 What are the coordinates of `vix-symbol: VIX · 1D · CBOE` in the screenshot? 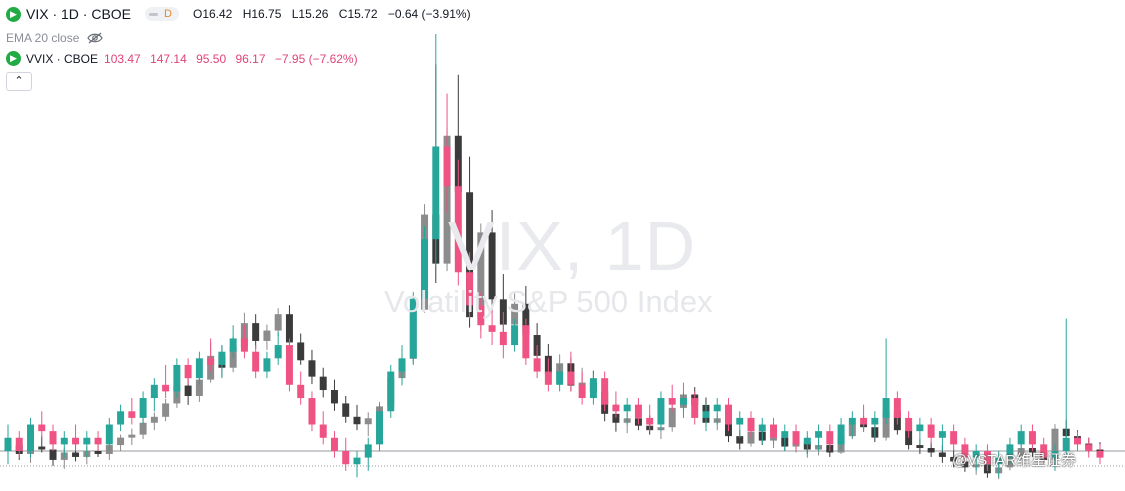 It's located at (79, 14).